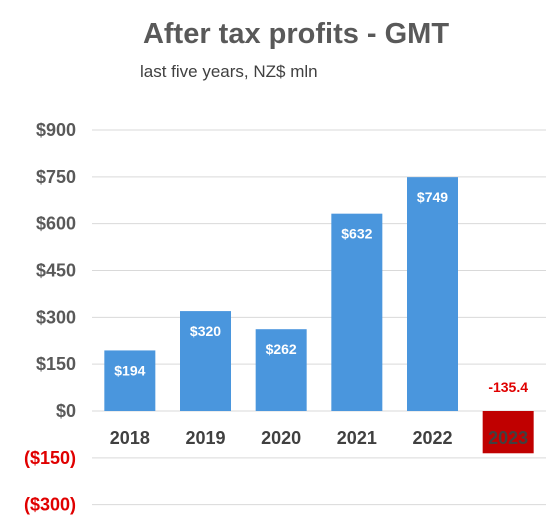  I want to click on data-label: $632, so click(356, 234).